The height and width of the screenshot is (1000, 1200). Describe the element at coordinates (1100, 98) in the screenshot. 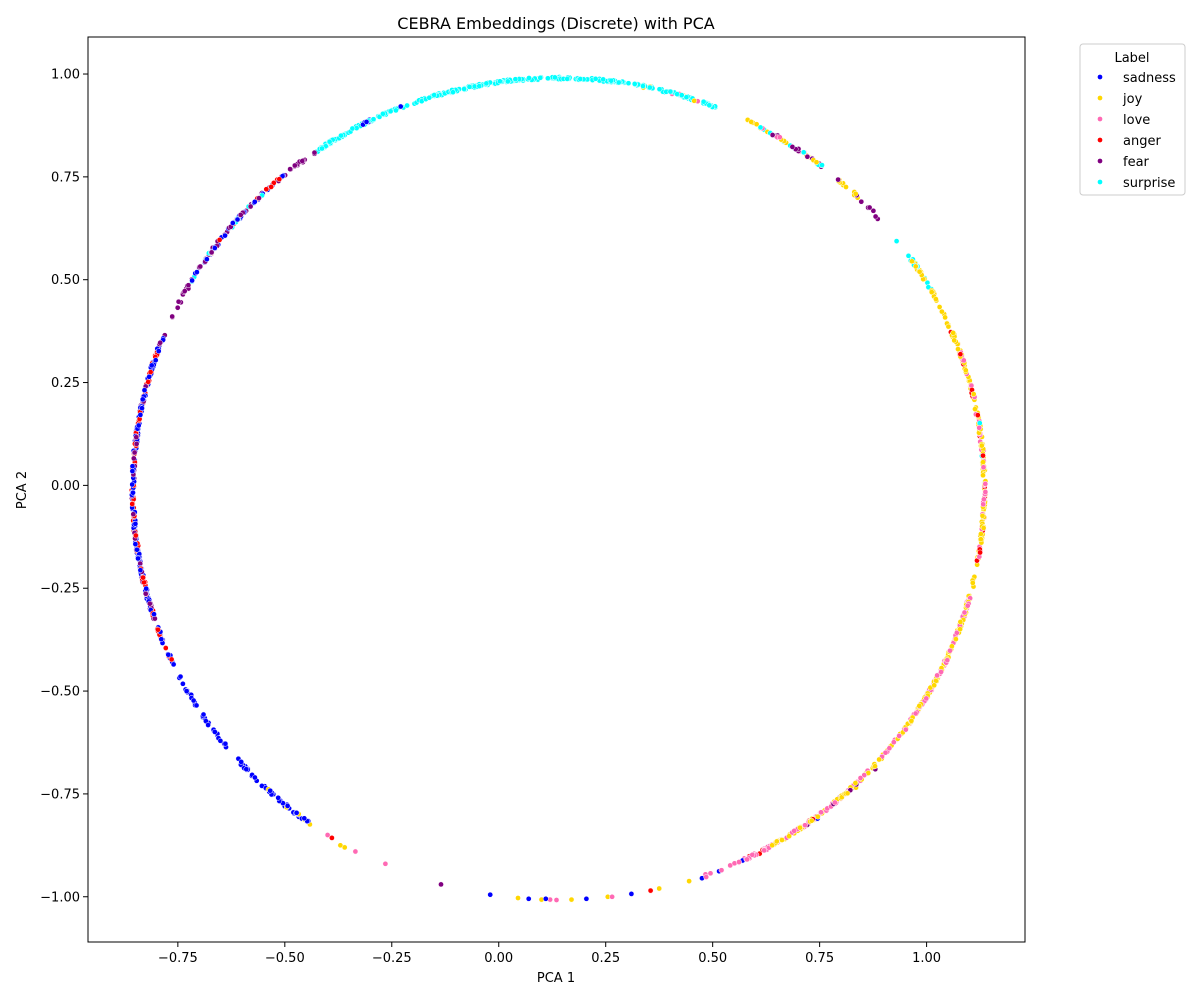

I see `legend-marker-joy` at that location.